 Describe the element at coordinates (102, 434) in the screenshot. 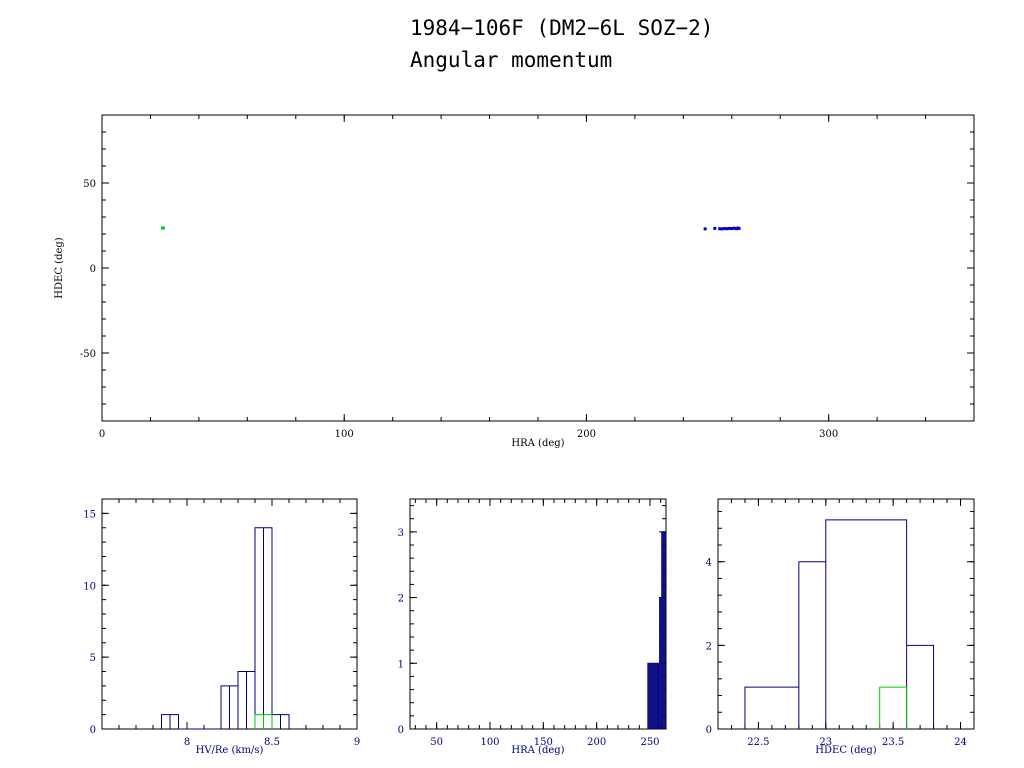

I see `x-tick-label: 0` at that location.